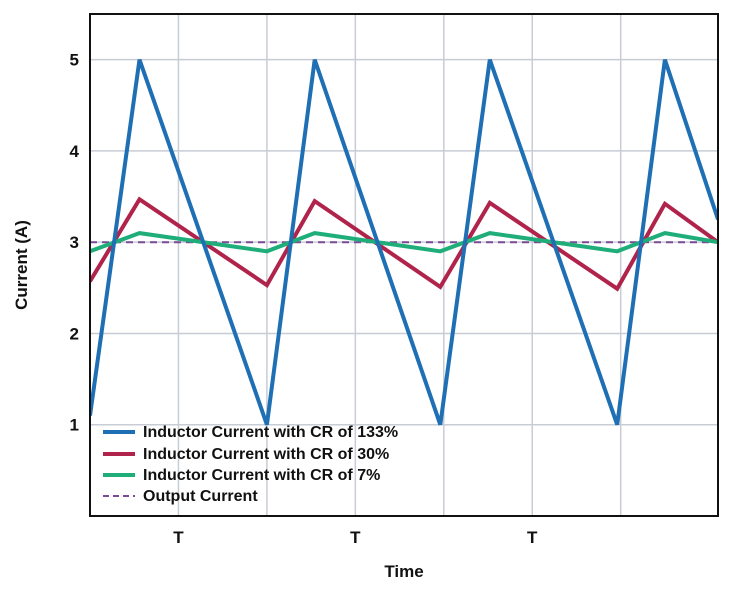  I want to click on legend-label-3: Inductor Current with CR of 7%, so click(261, 475).